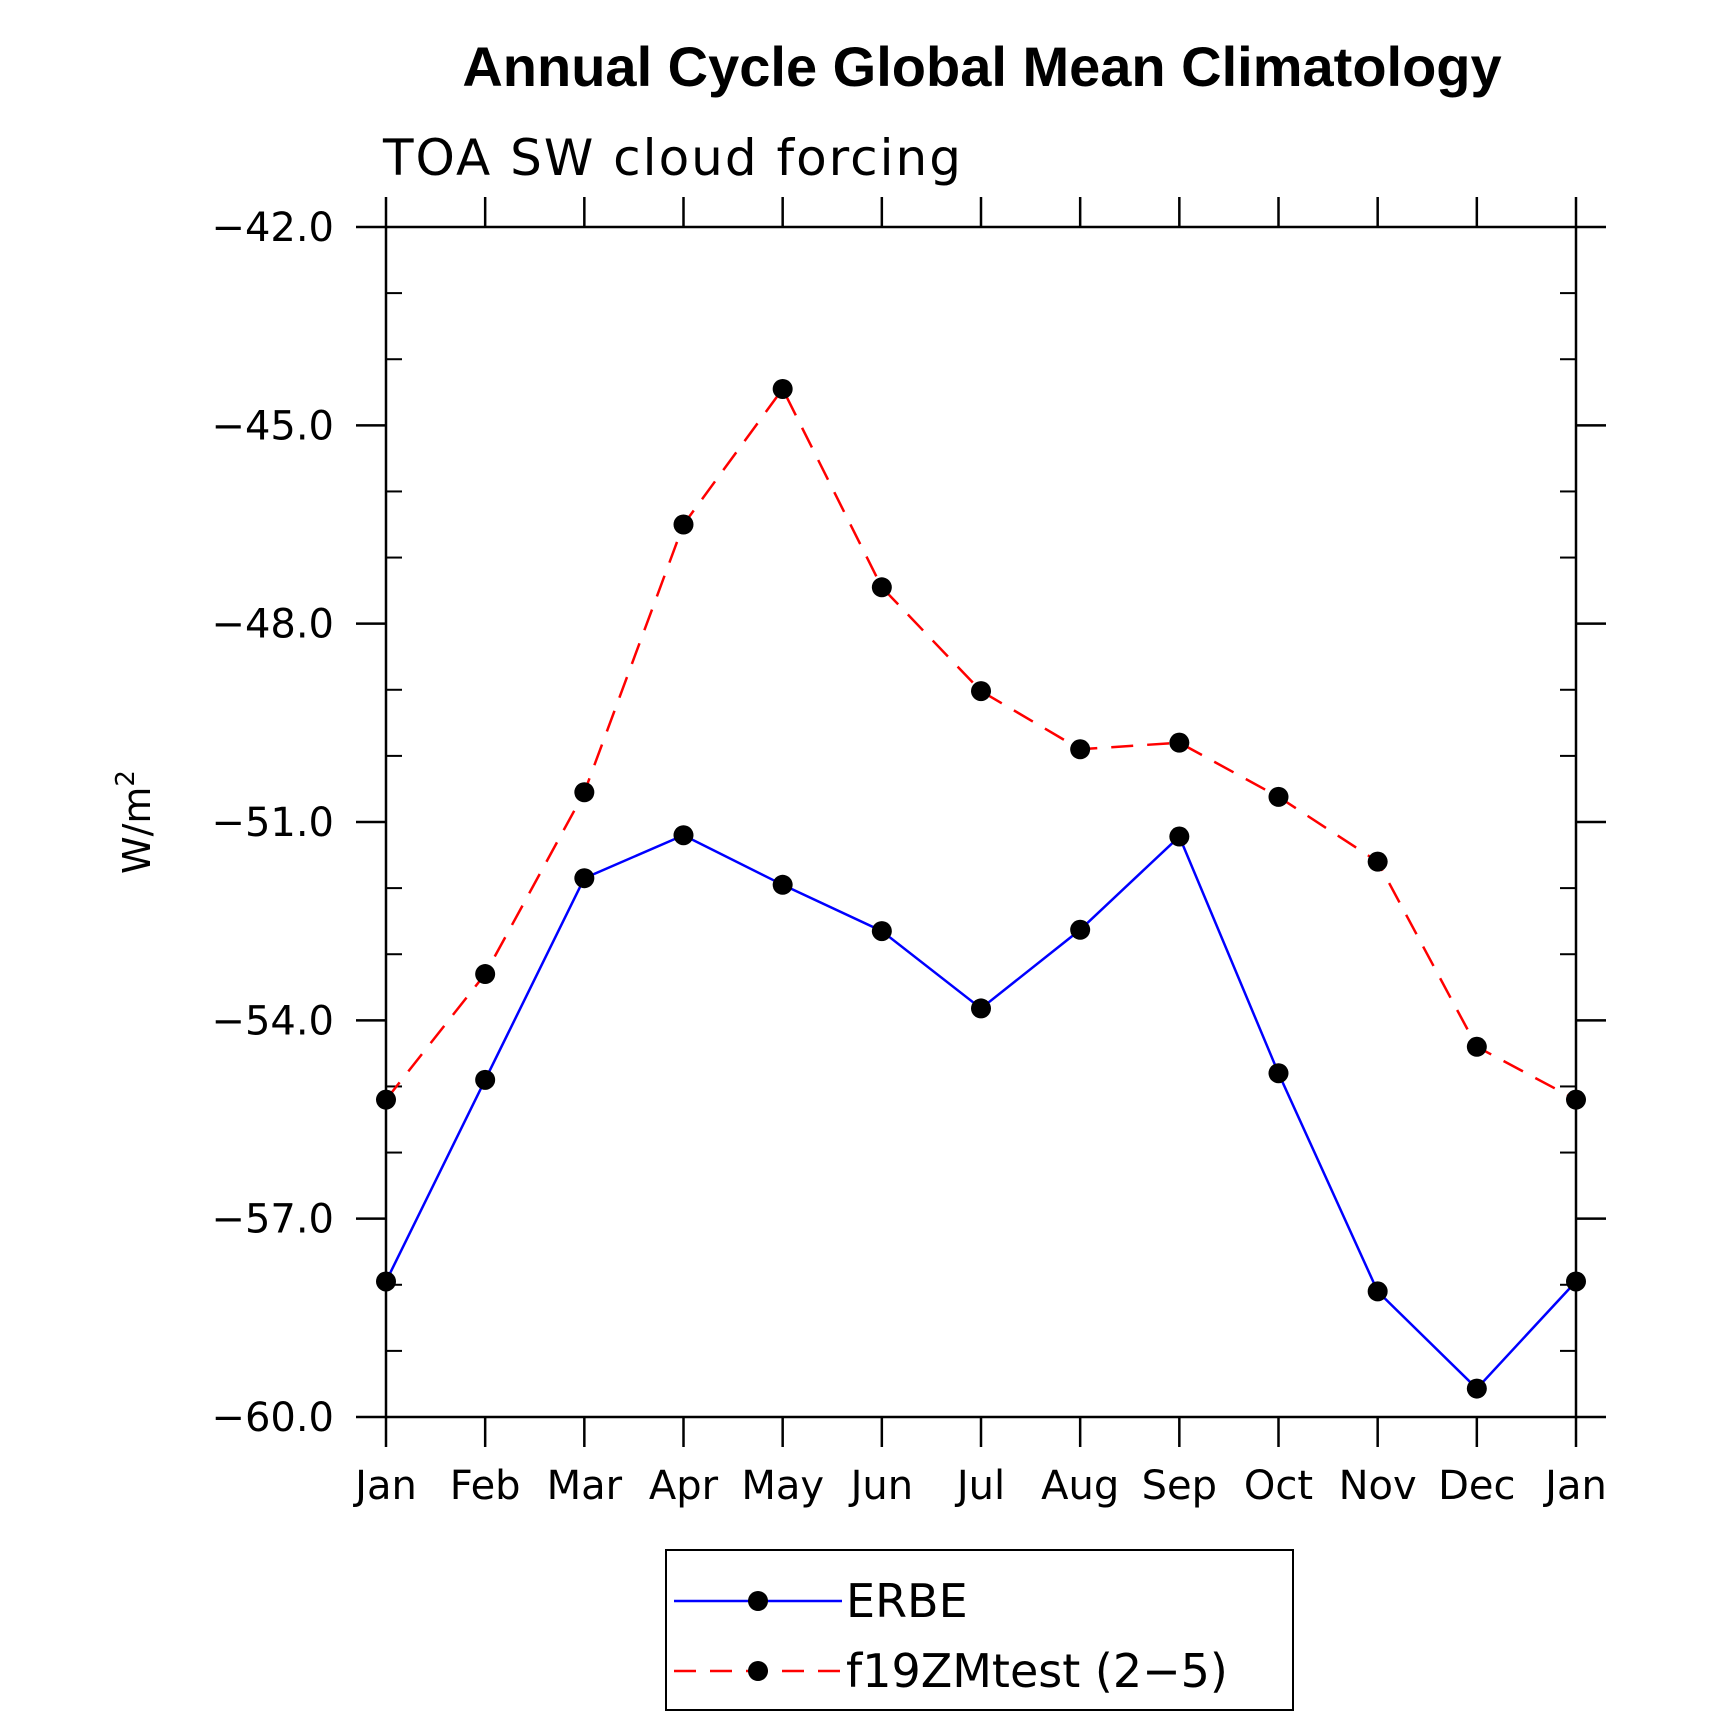 Image resolution: width=1710 pixels, height=1718 pixels. Describe the element at coordinates (672, 158) in the screenshot. I see `chart-subtitle: TOA SW cloud forcing` at that location.